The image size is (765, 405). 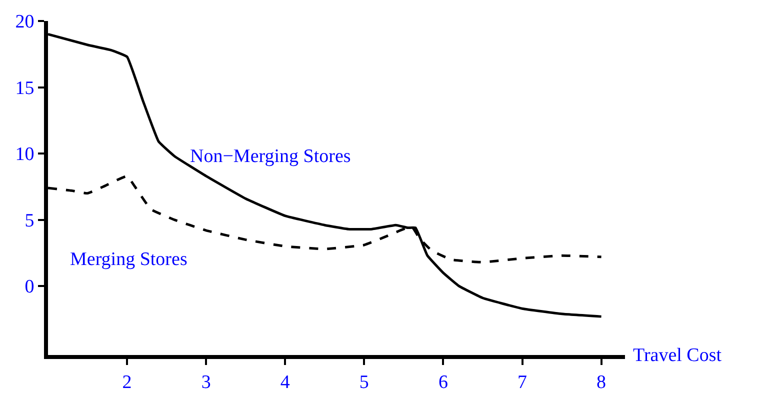 I want to click on x-tick-label: 5, so click(x=364, y=382).